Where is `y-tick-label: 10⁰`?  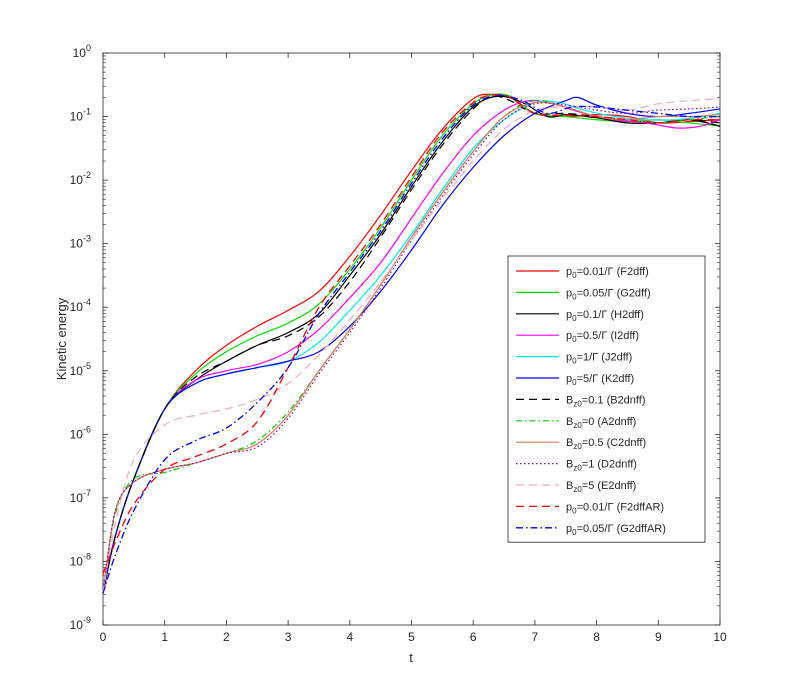
y-tick-label: 10⁰ is located at coordinates (82, 51).